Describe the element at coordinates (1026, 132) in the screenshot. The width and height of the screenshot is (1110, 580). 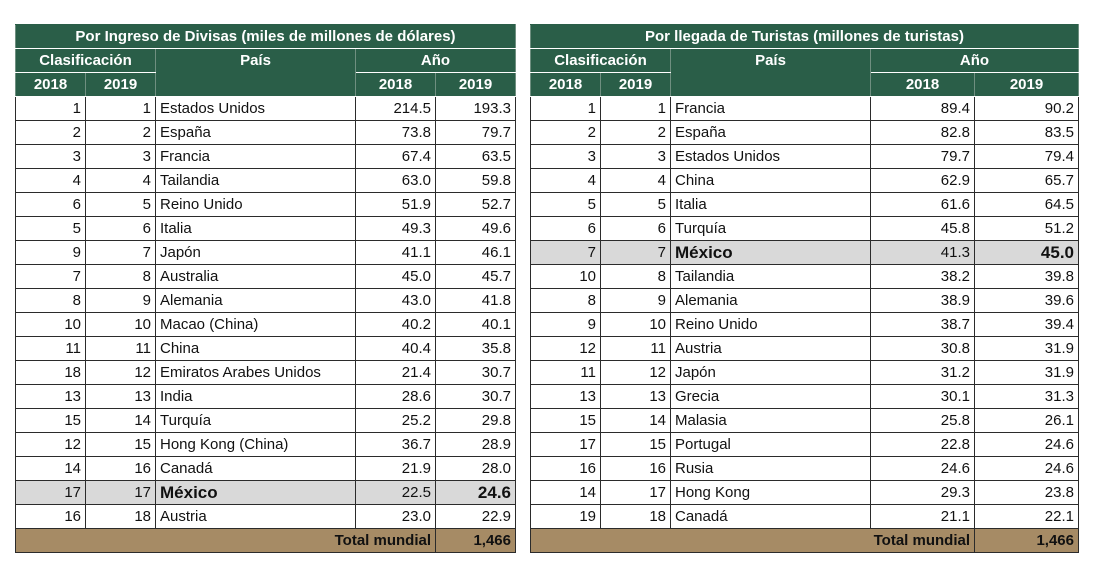
I see `value-2019-cell: 83.5` at that location.